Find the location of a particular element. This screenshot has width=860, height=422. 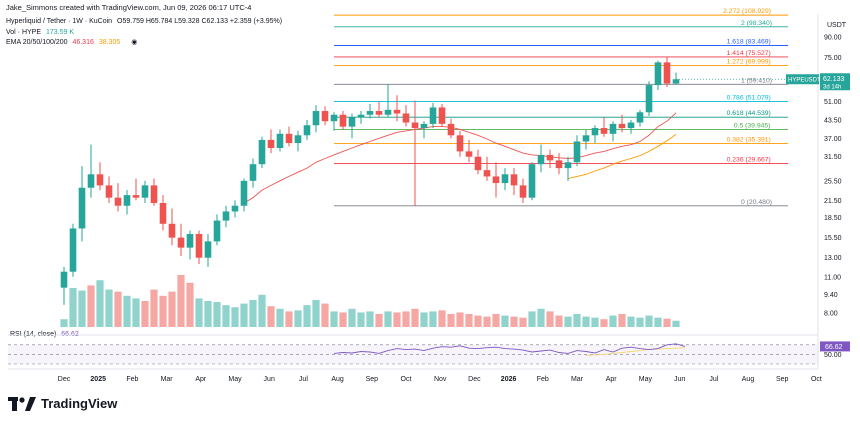

volume-row: Vol · HYPE 173.59 K is located at coordinates (144, 33).